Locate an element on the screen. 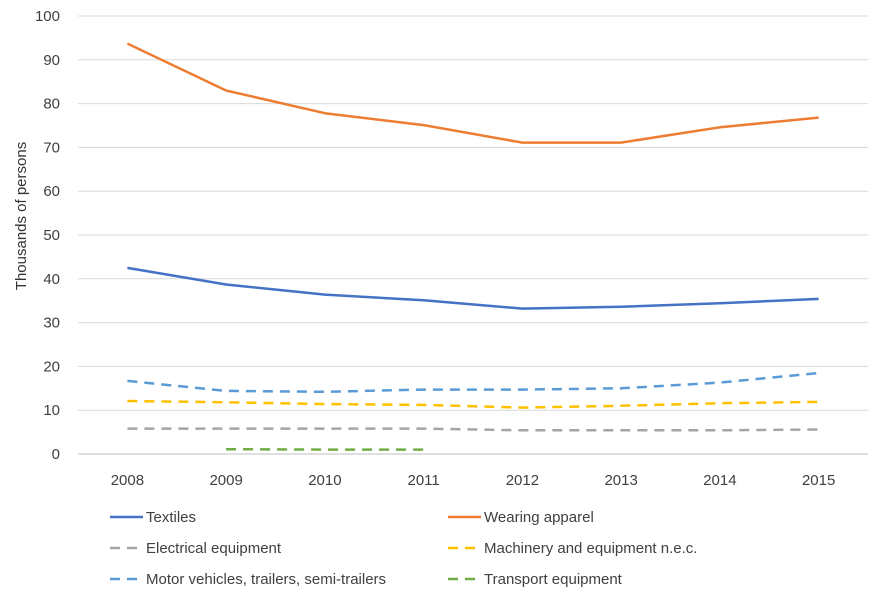  legend-label: Wearing apparel is located at coordinates (539, 517).